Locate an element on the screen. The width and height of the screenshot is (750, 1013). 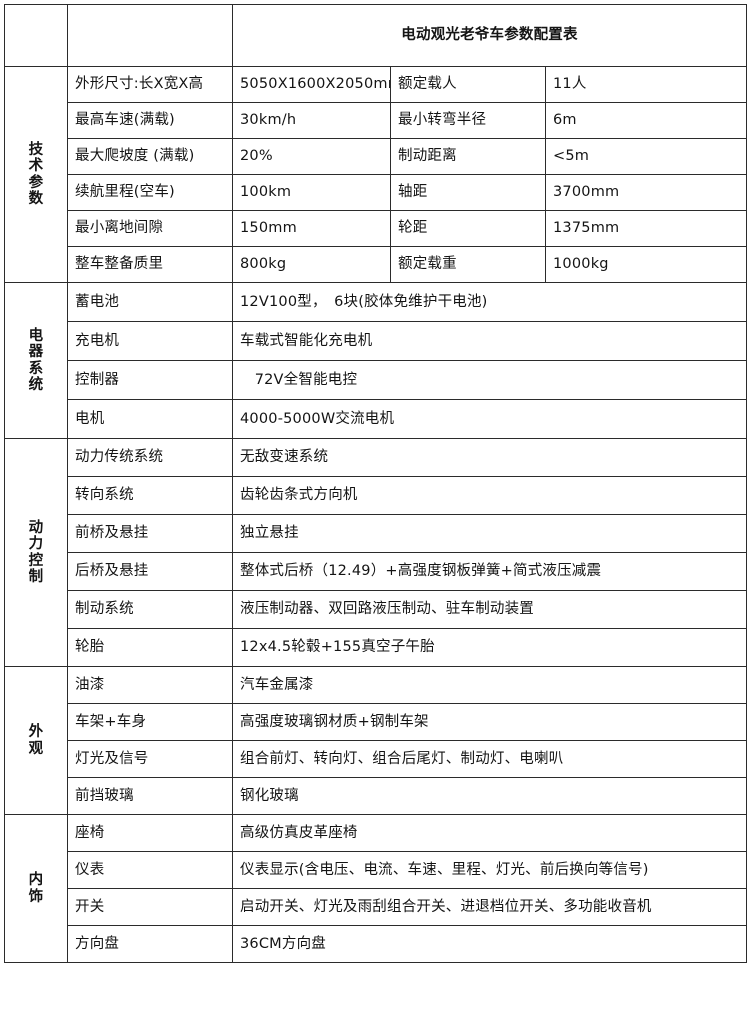
row-value-secondary: 11人 is located at coordinates (646, 84).